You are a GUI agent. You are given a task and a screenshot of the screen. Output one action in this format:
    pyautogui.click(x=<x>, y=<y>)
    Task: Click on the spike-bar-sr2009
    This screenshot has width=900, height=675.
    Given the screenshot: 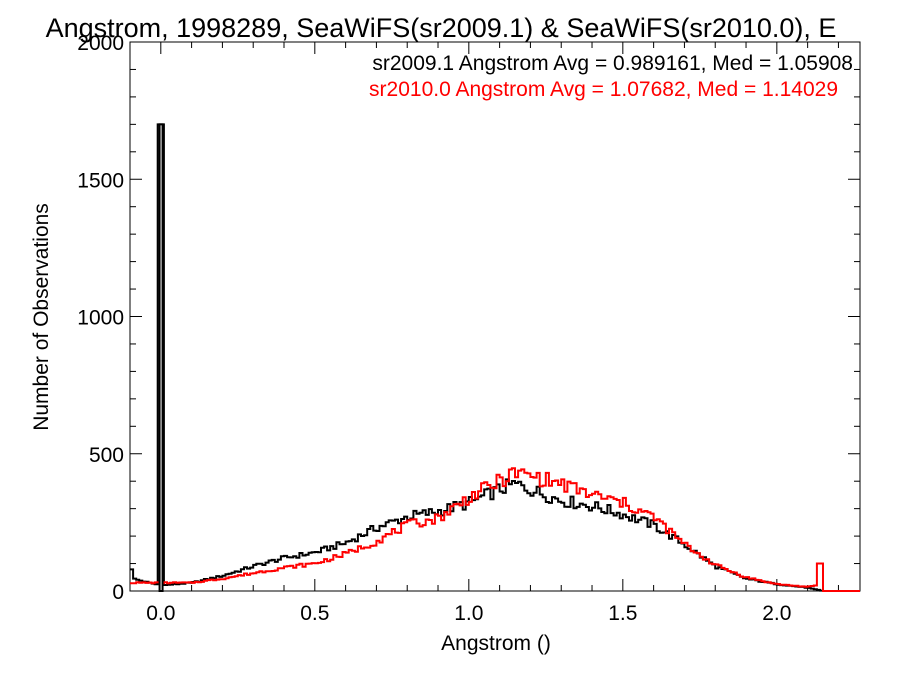 What is the action you would take?
    pyautogui.click(x=161, y=357)
    